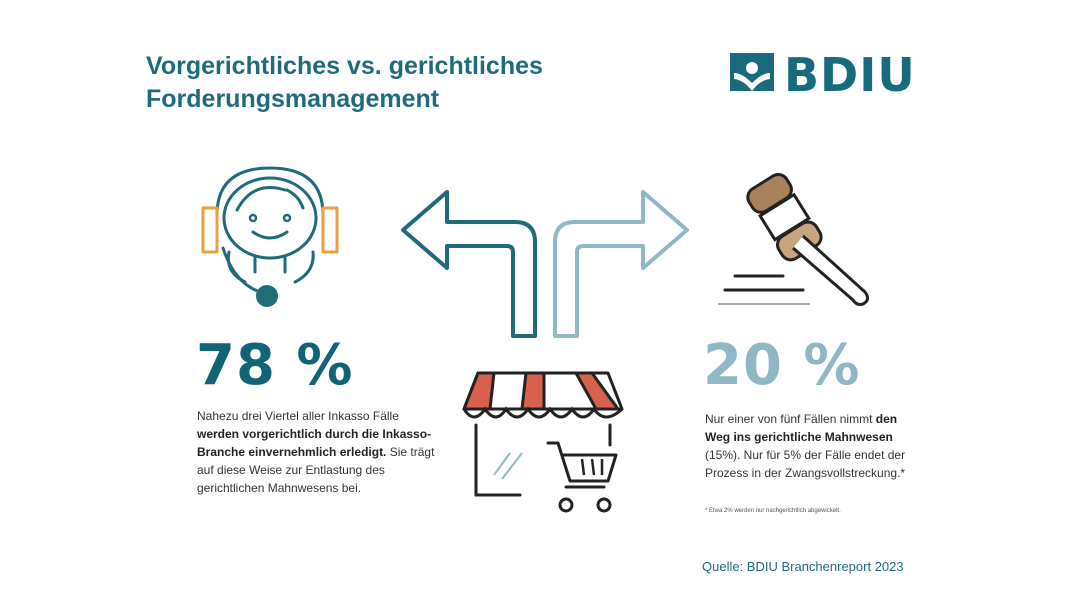 The width and height of the screenshot is (1070, 602). I want to click on gavel-icon, so click(794, 239).